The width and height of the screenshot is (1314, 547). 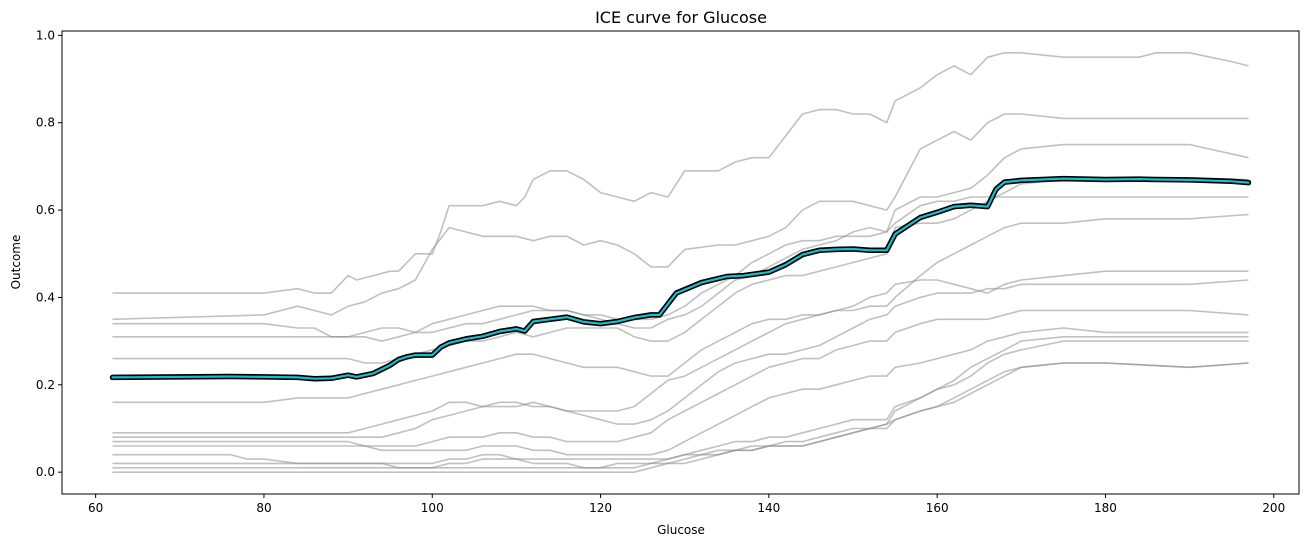 What do you see at coordinates (681, 17) in the screenshot?
I see `chart-title: ICE curve for Glucose` at bounding box center [681, 17].